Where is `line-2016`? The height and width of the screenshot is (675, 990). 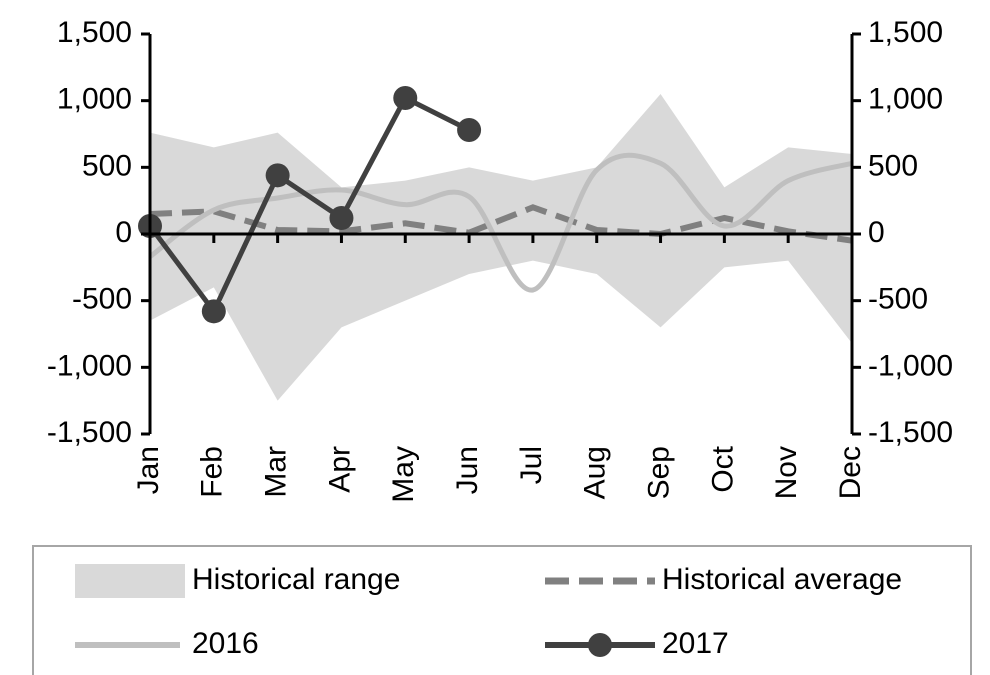 line-2016 is located at coordinates (500, 222).